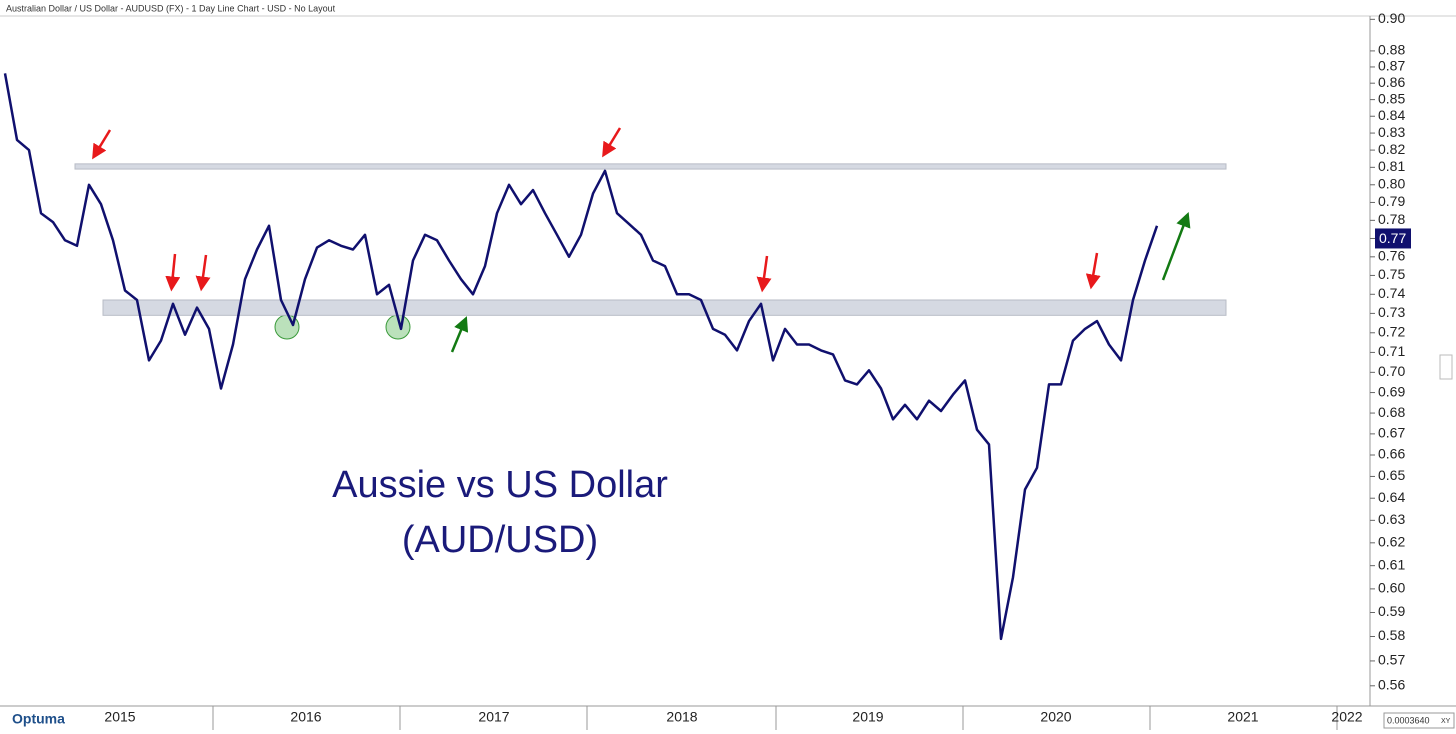 This screenshot has width=1456, height=734. I want to click on brand-box, so click(54, 719).